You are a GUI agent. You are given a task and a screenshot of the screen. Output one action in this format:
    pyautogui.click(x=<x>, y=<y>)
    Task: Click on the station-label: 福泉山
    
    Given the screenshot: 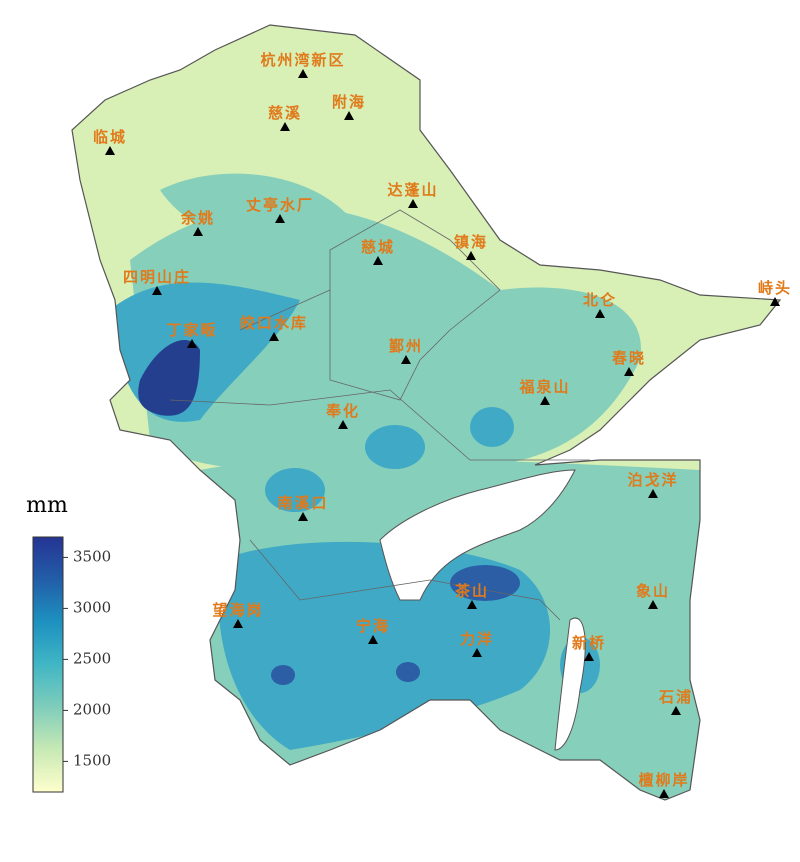 What is the action you would take?
    pyautogui.click(x=544, y=387)
    